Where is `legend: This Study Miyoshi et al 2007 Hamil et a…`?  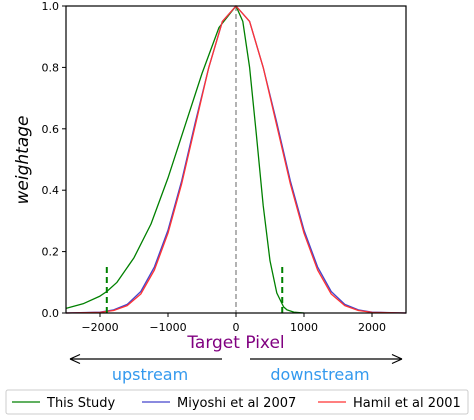 legend: This Study Miyoshi et al 2007 Hamil et a… is located at coordinates (237, 402).